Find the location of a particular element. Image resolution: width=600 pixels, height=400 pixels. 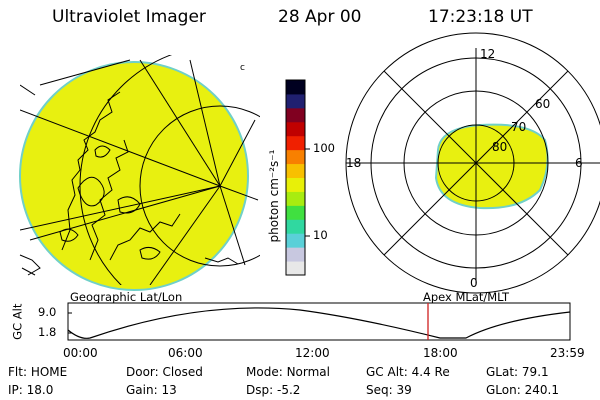

status-seq: Seq: 39 is located at coordinates (389, 390).